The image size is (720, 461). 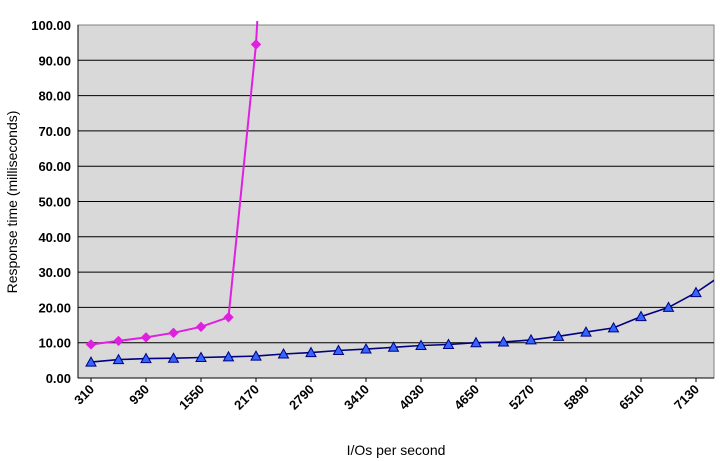 What do you see at coordinates (54, 131) in the screenshot?
I see `y-tick-label: 70.00` at bounding box center [54, 131].